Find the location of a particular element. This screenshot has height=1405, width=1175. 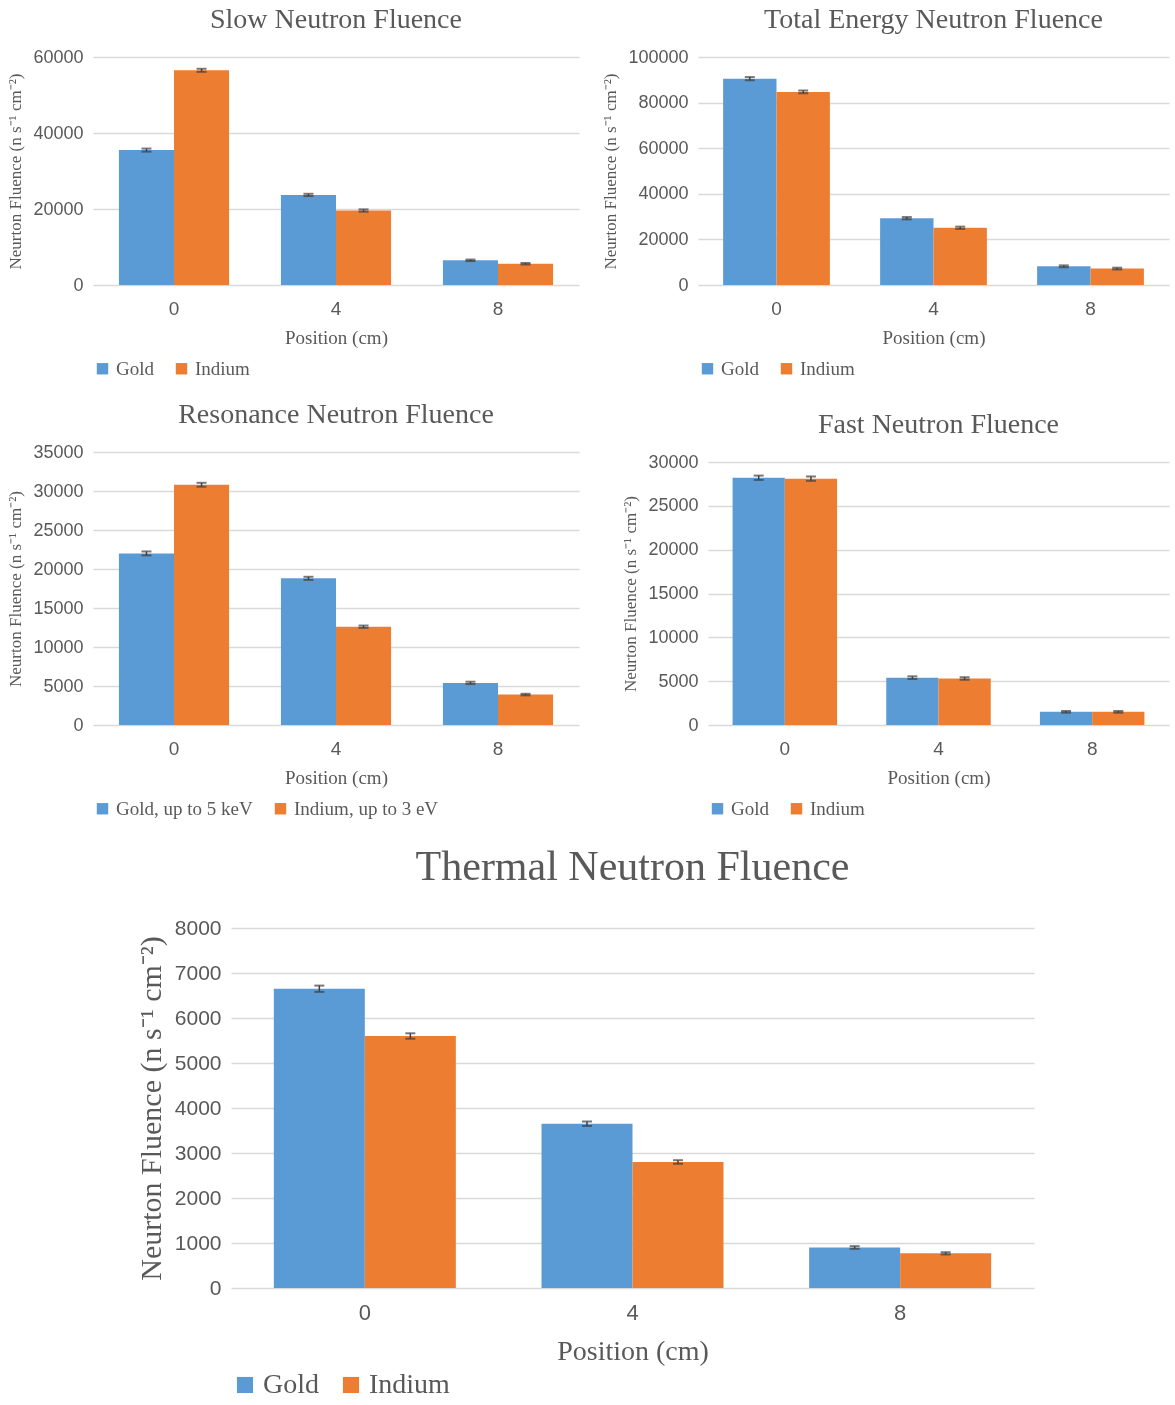

y-tick-label: 7000 is located at coordinates (198, 972).